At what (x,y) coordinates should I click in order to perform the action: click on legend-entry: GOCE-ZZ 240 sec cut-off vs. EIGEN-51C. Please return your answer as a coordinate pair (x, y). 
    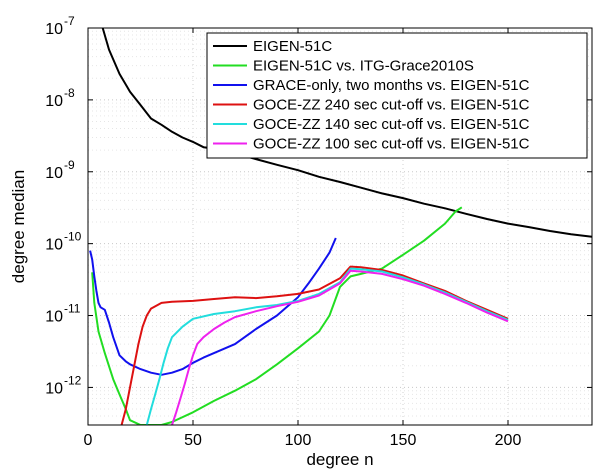
    Looking at the image, I should click on (391, 105).